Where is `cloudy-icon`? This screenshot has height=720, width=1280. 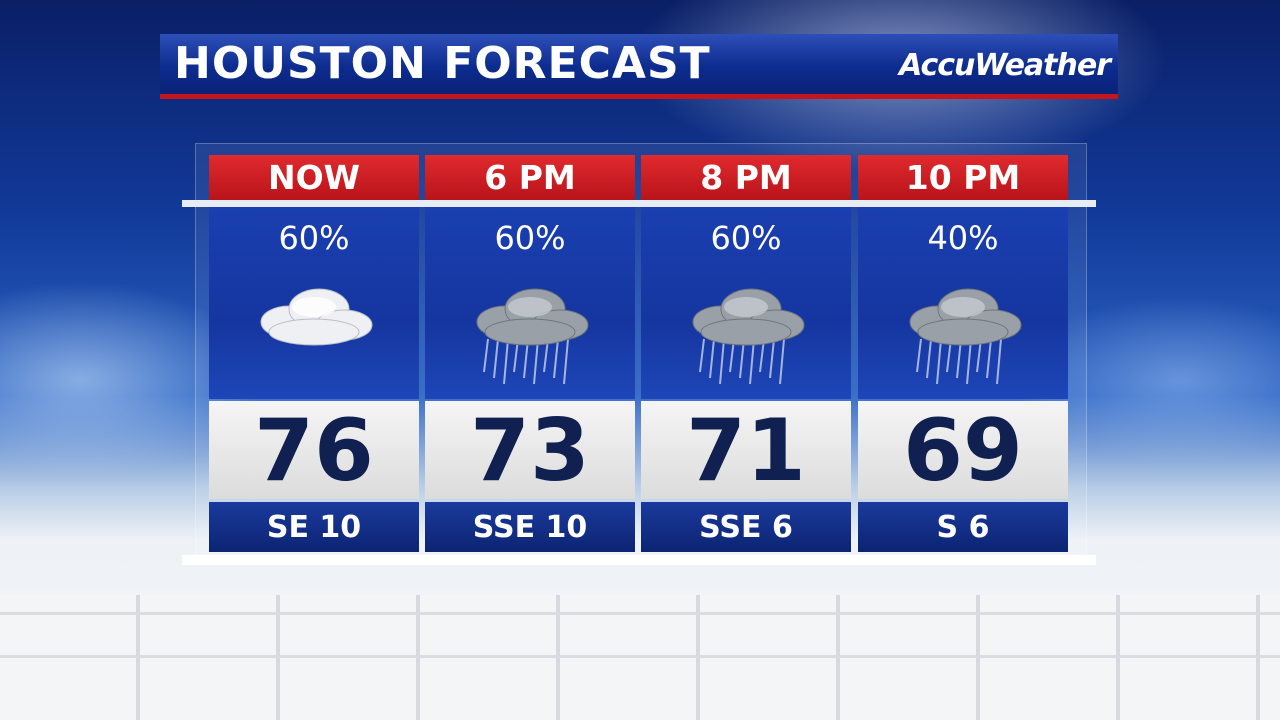 cloudy-icon is located at coordinates (314, 332).